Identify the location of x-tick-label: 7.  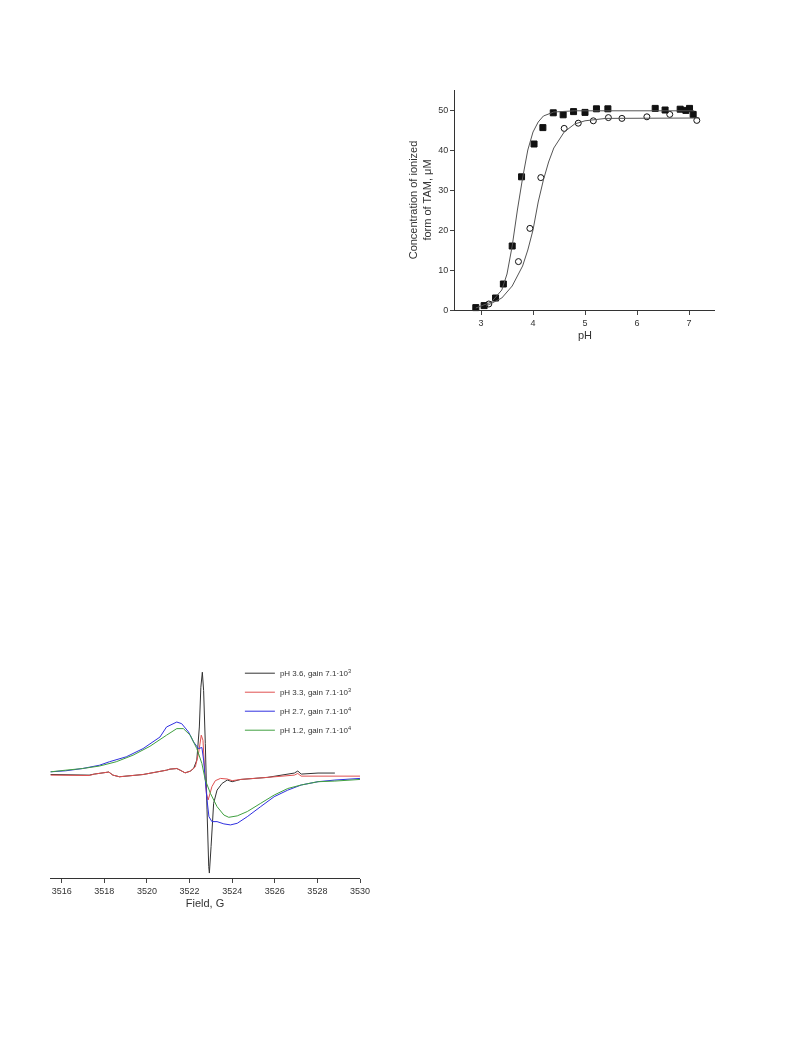
(689, 322).